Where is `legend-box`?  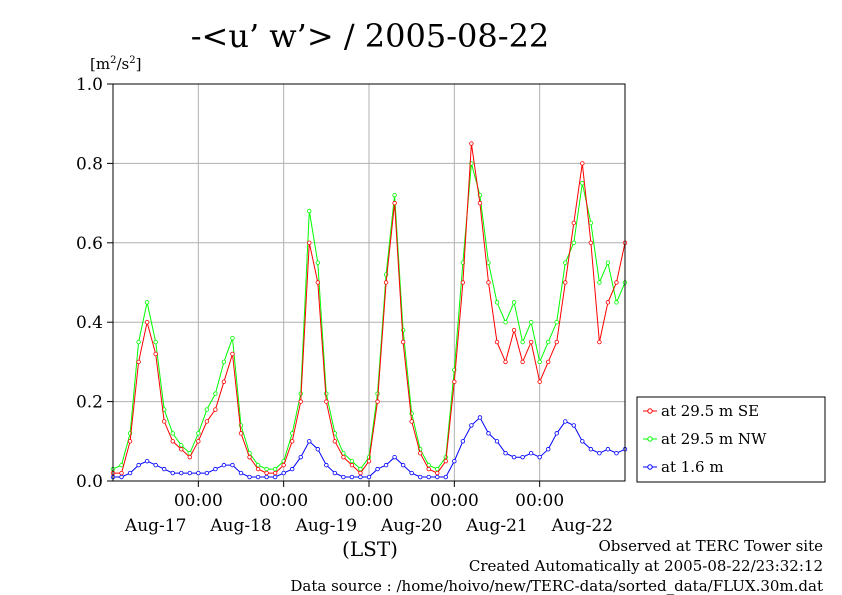
legend-box is located at coordinates (731, 439).